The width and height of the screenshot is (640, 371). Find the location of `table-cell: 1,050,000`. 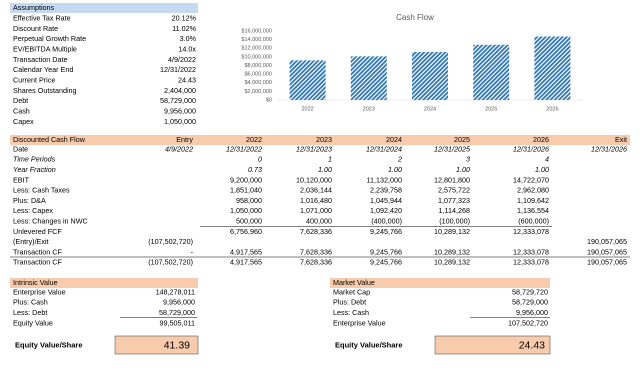

table-cell: 1,050,000 is located at coordinates (246, 210).